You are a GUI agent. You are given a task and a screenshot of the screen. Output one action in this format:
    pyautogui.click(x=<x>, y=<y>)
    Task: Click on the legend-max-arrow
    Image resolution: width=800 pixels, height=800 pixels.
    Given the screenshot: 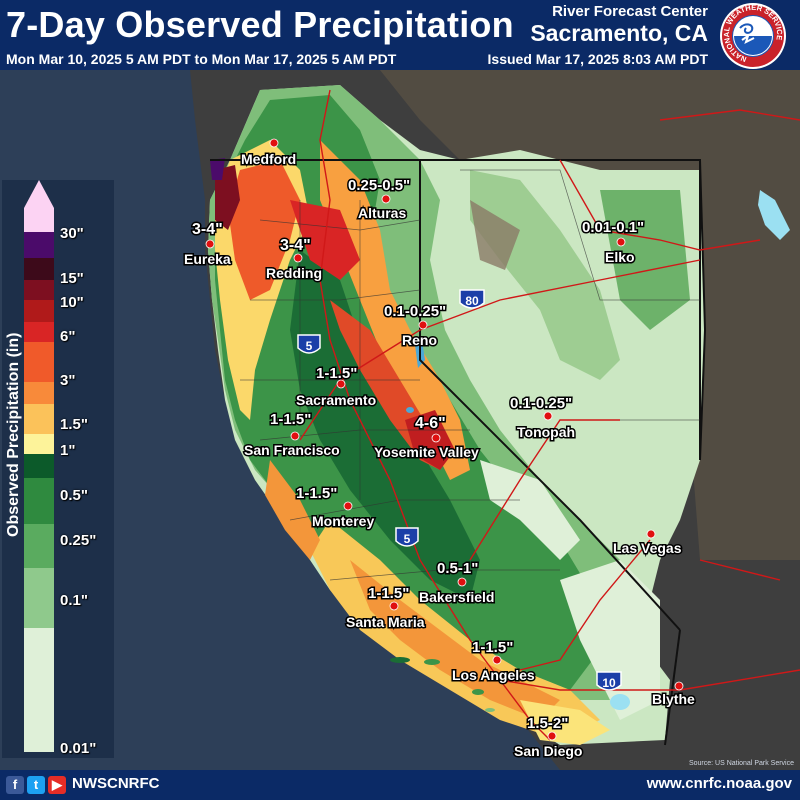 What is the action you would take?
    pyautogui.click(x=39, y=194)
    